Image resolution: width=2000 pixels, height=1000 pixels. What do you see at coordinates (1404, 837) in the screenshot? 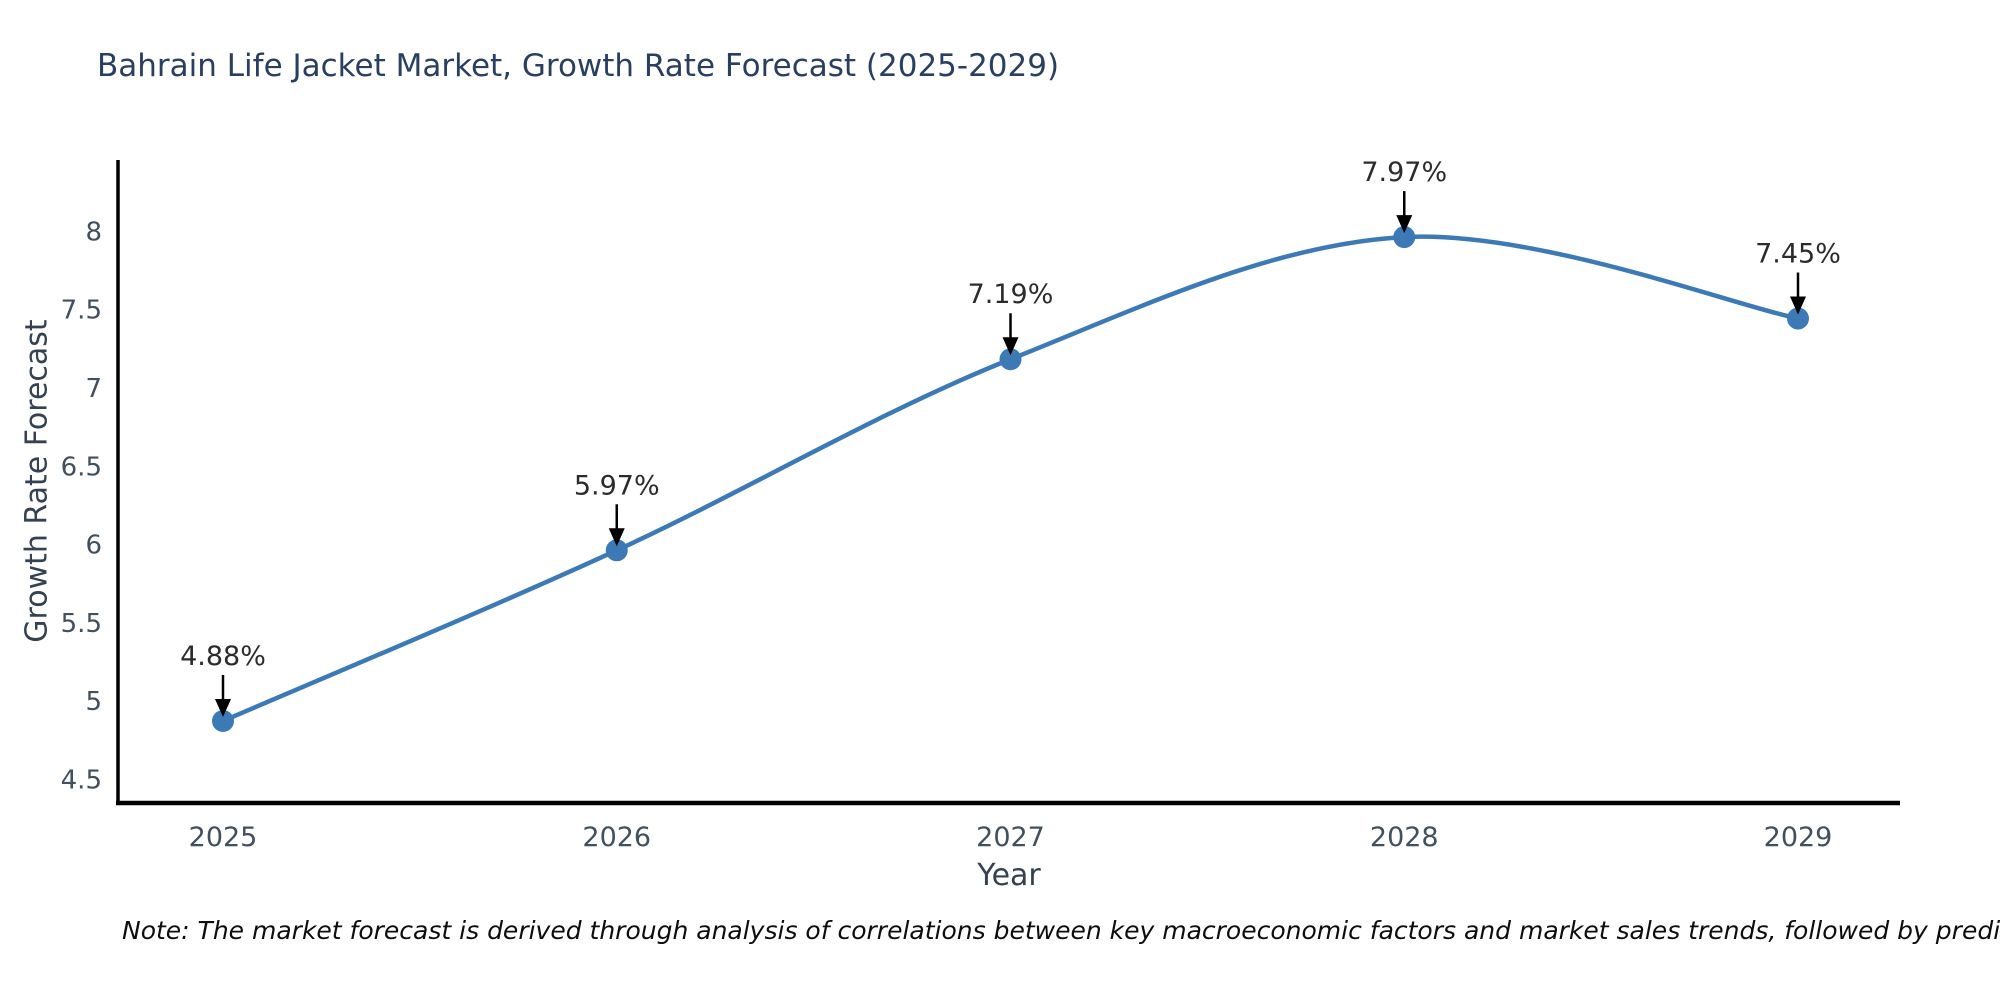
I see `x-tick-label: 2028` at bounding box center [1404, 837].